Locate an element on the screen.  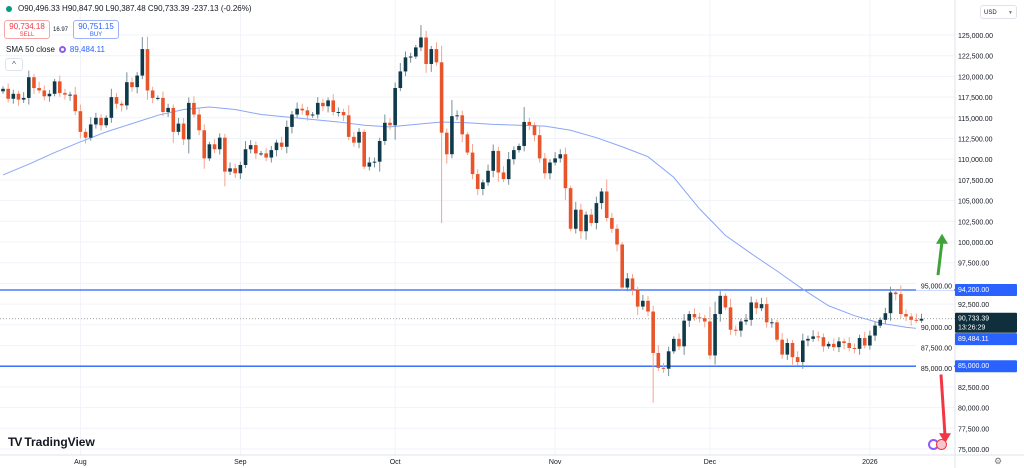
event-markers is located at coordinates (937, 444).